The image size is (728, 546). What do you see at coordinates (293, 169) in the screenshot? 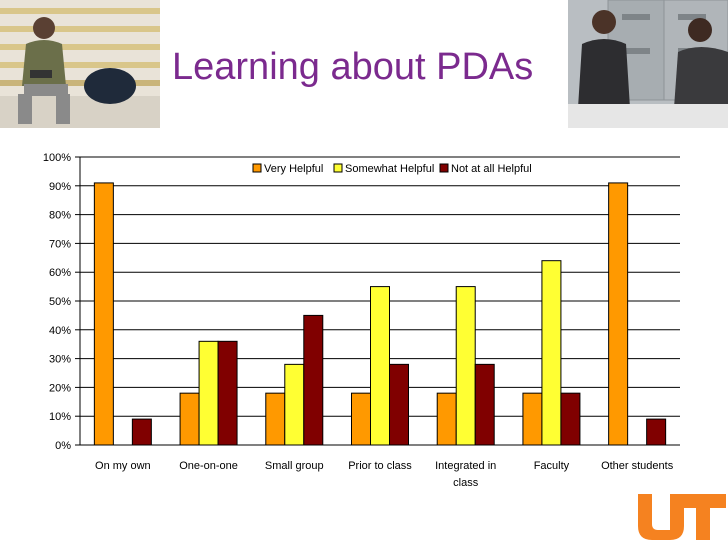
I see `legend-label: Very Helpful` at bounding box center [293, 169].